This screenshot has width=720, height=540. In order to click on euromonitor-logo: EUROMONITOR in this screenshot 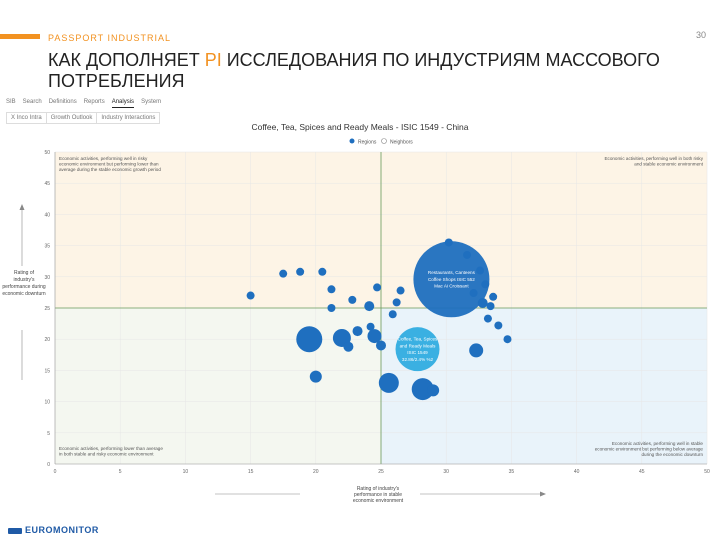, I will do `click(53, 530)`.